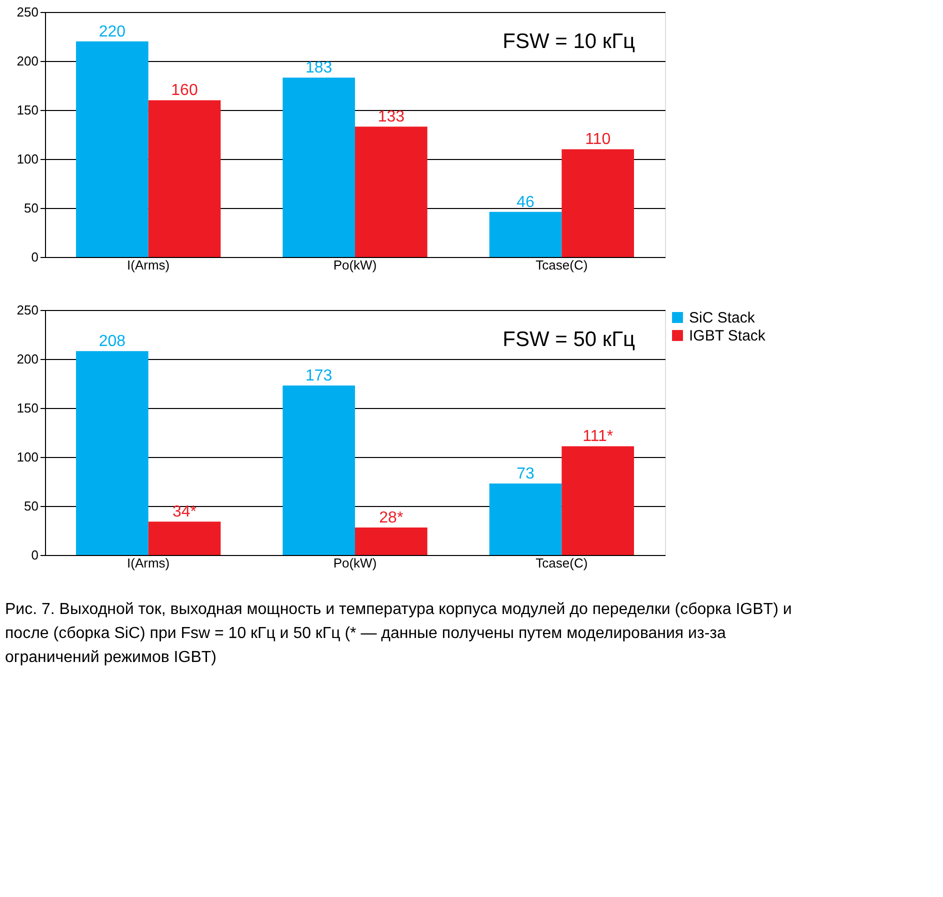  What do you see at coordinates (568, 41) in the screenshot?
I see `annotation: FSW = 10 кГц` at bounding box center [568, 41].